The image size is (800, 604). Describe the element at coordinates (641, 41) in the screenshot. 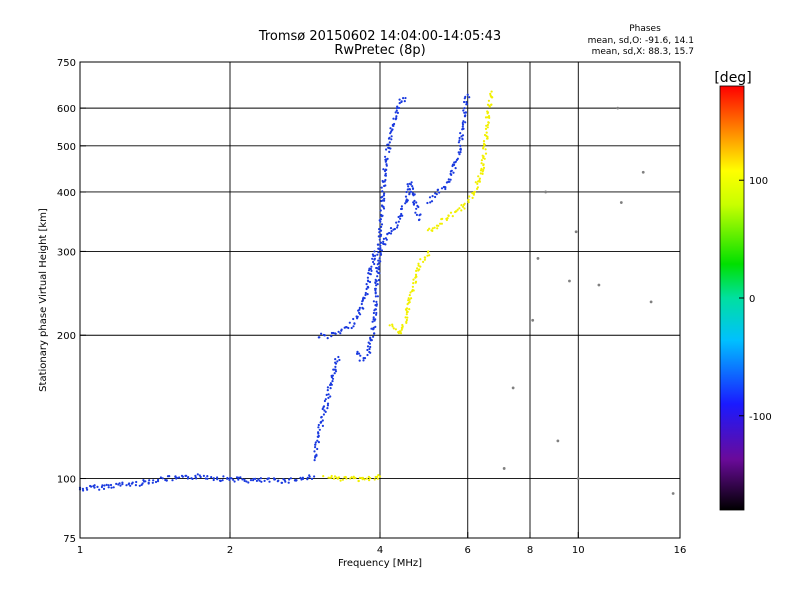

I see `phase-stats-o: mean, sd,O: -91.6, 14.1` at that location.